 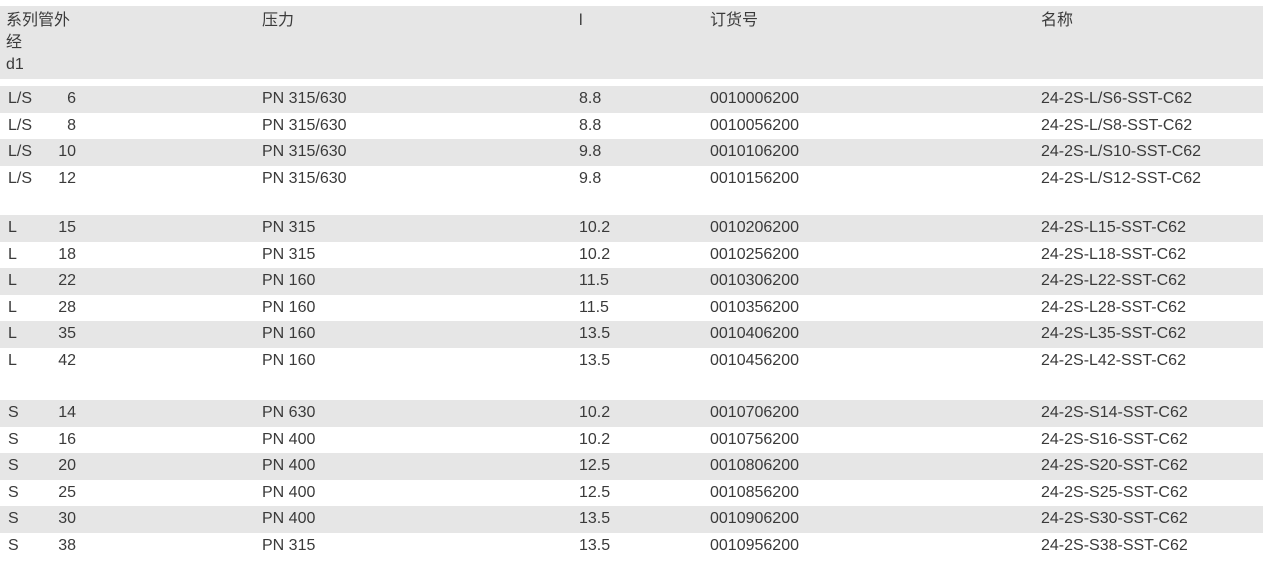 What do you see at coordinates (1057, 20) in the screenshot?
I see `header-name: 名称` at bounding box center [1057, 20].